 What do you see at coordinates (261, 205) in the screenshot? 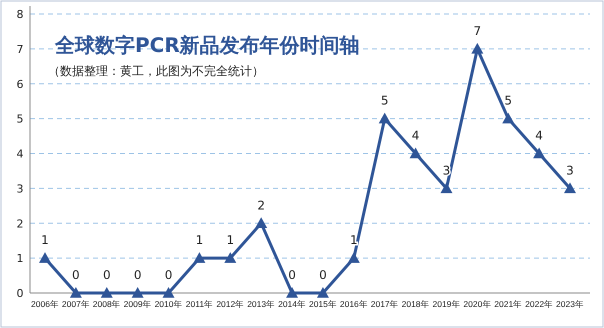
I see `data-label: 2` at bounding box center [261, 205].